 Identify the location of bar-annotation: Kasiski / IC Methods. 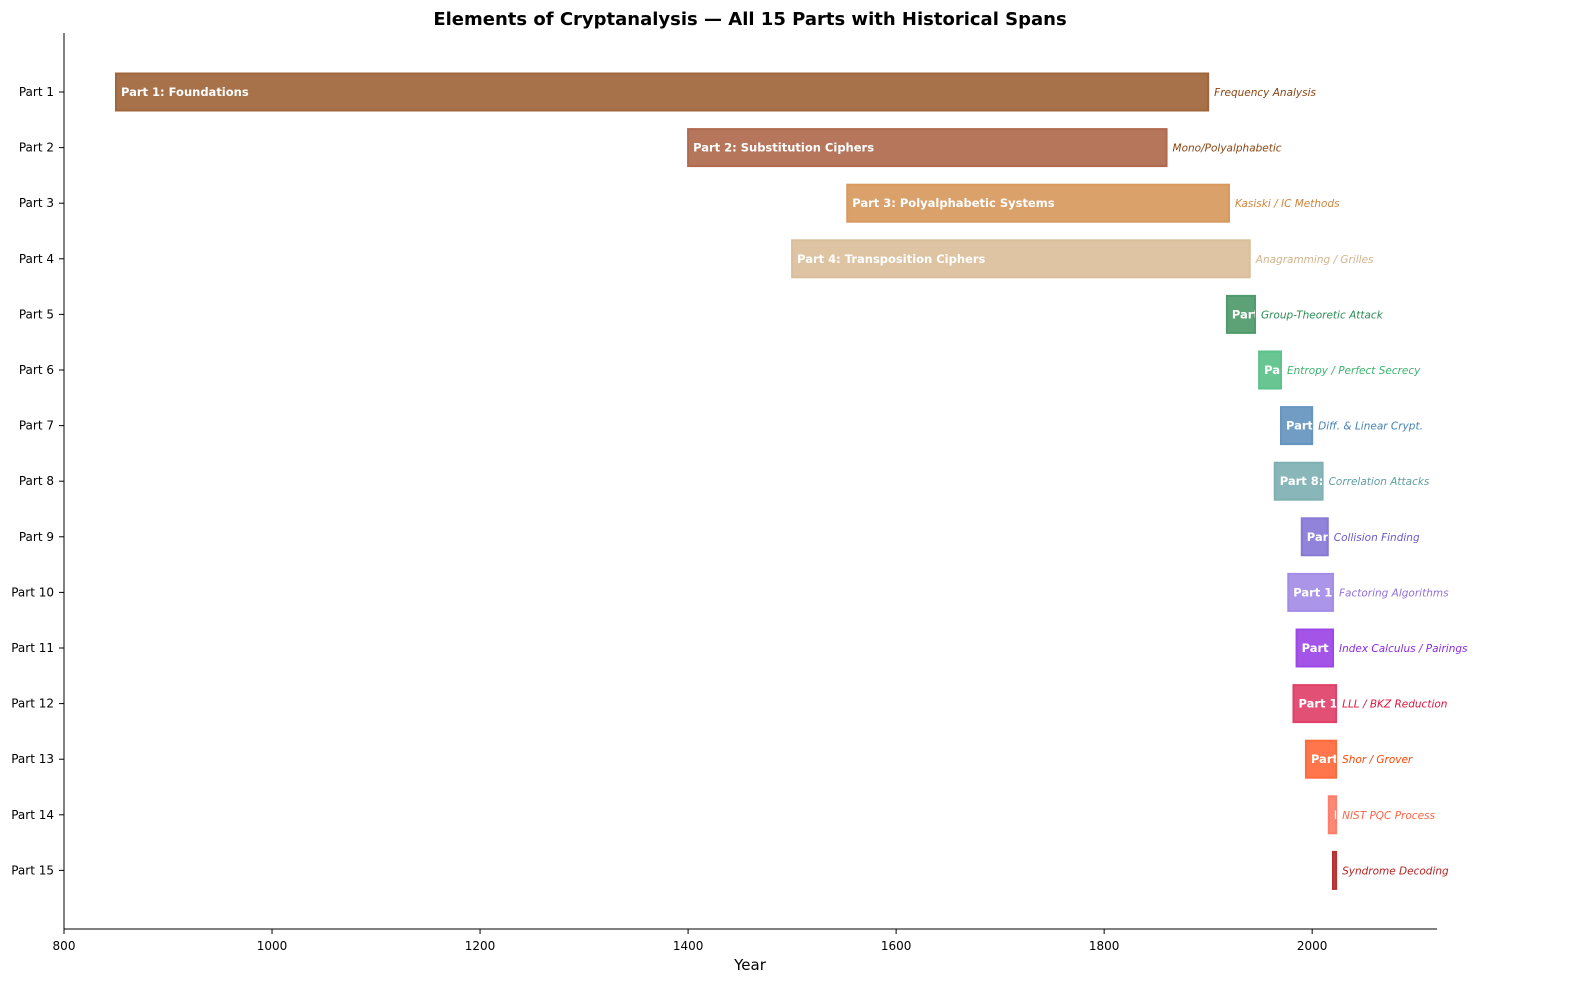
(1287, 204).